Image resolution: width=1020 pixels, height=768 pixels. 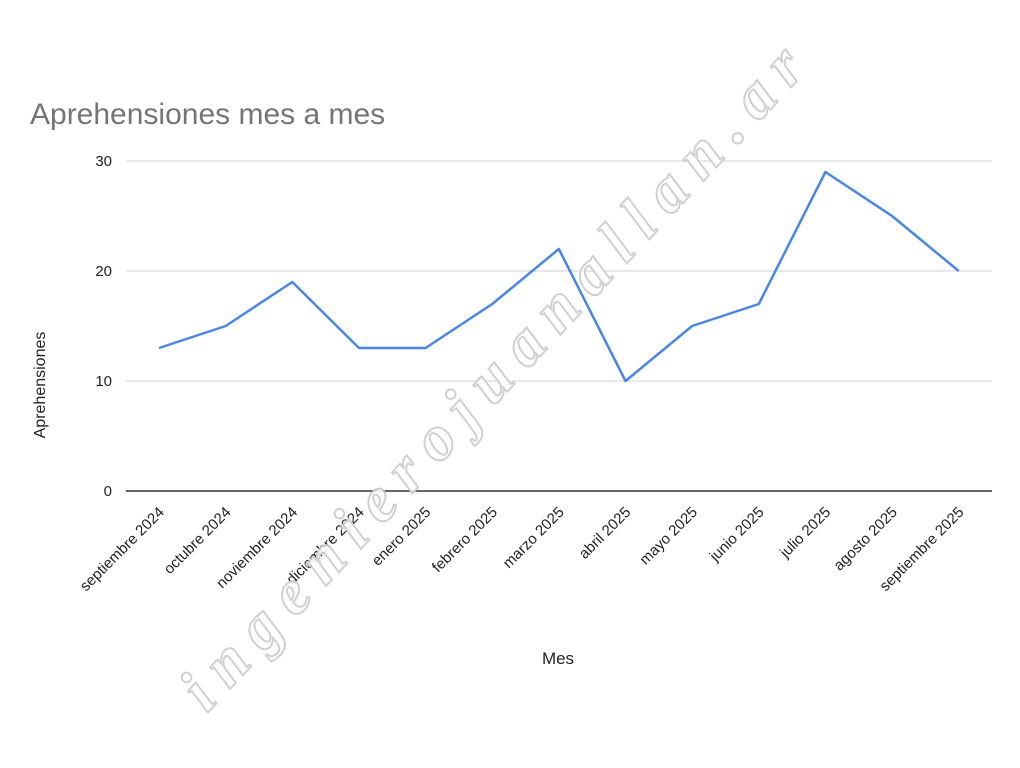 What do you see at coordinates (207, 114) in the screenshot?
I see `chart-title: Aprehensiones mes a mes` at bounding box center [207, 114].